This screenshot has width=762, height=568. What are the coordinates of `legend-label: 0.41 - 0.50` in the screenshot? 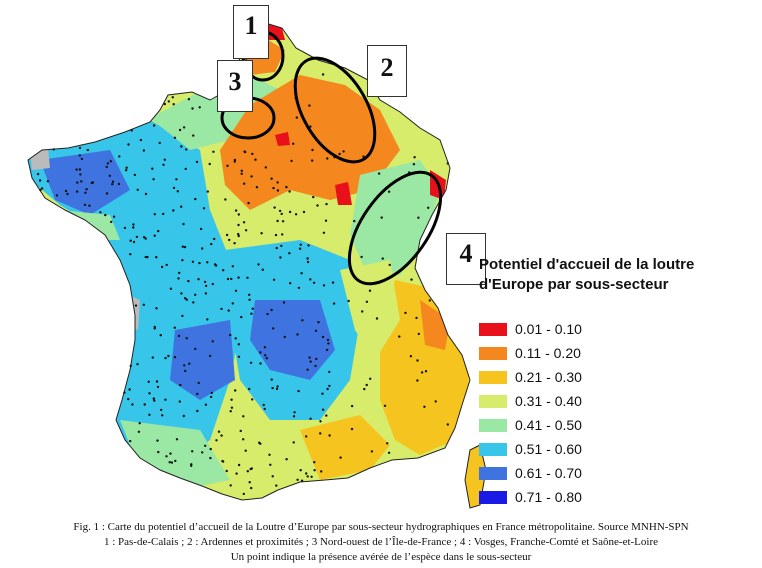 It's located at (548, 425).